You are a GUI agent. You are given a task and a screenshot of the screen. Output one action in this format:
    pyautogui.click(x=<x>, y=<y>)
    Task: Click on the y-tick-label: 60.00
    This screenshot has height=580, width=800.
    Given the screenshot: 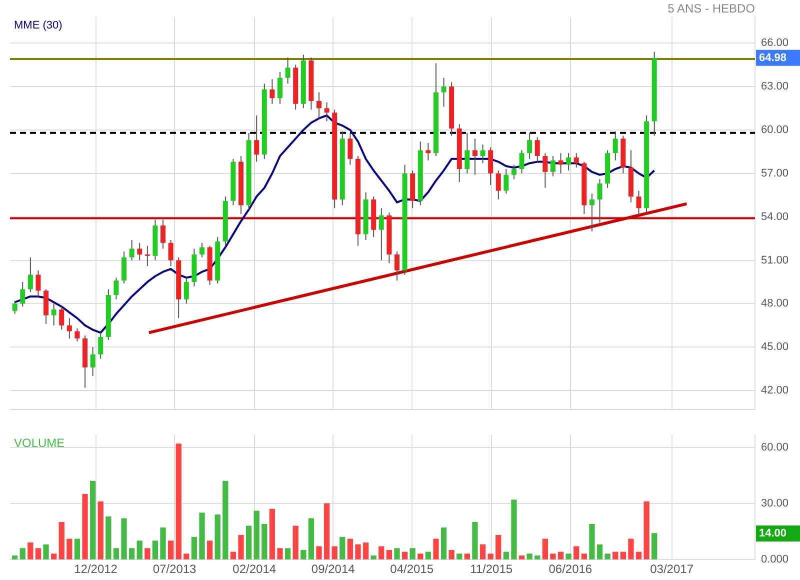 What is the action you would take?
    pyautogui.click(x=775, y=130)
    